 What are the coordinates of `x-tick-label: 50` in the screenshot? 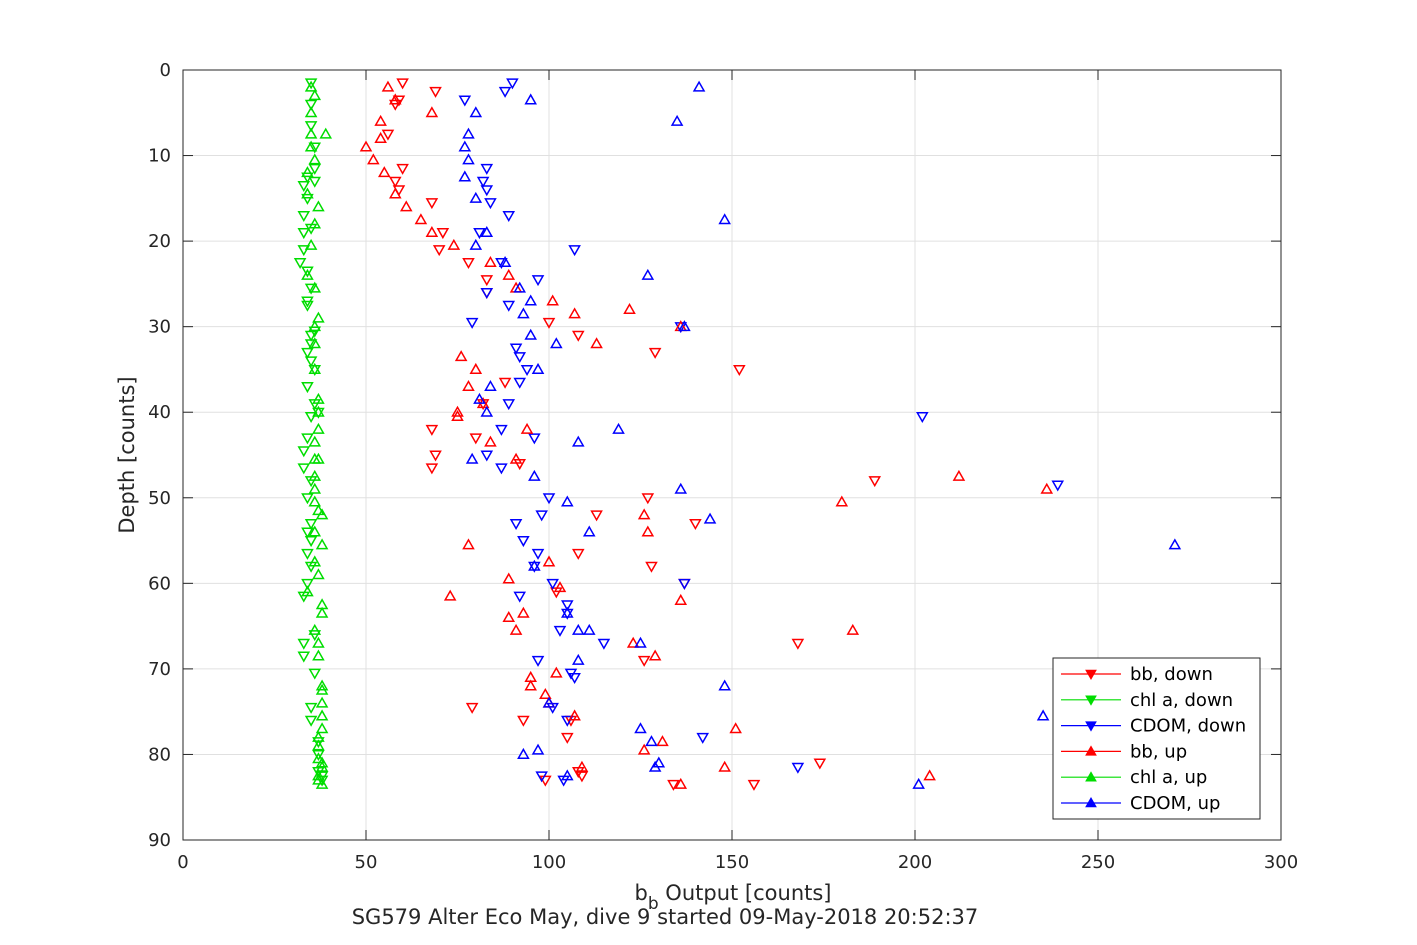 It's located at (366, 862).